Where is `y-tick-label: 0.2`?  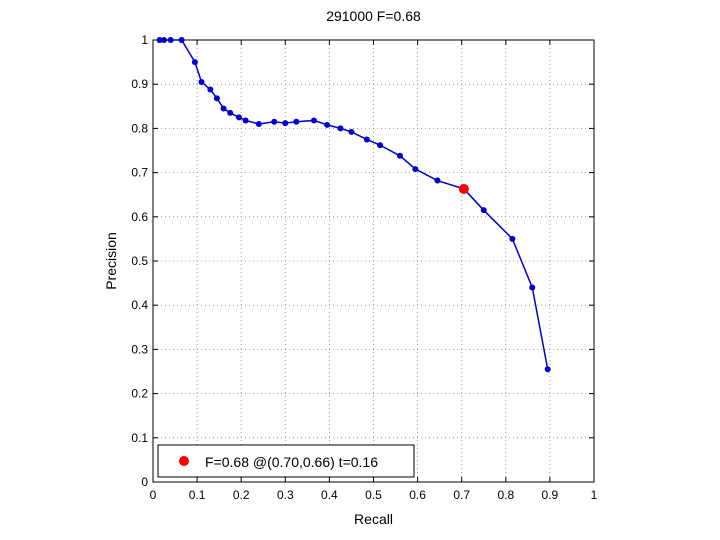
y-tick-label: 0.2 is located at coordinates (139, 394).